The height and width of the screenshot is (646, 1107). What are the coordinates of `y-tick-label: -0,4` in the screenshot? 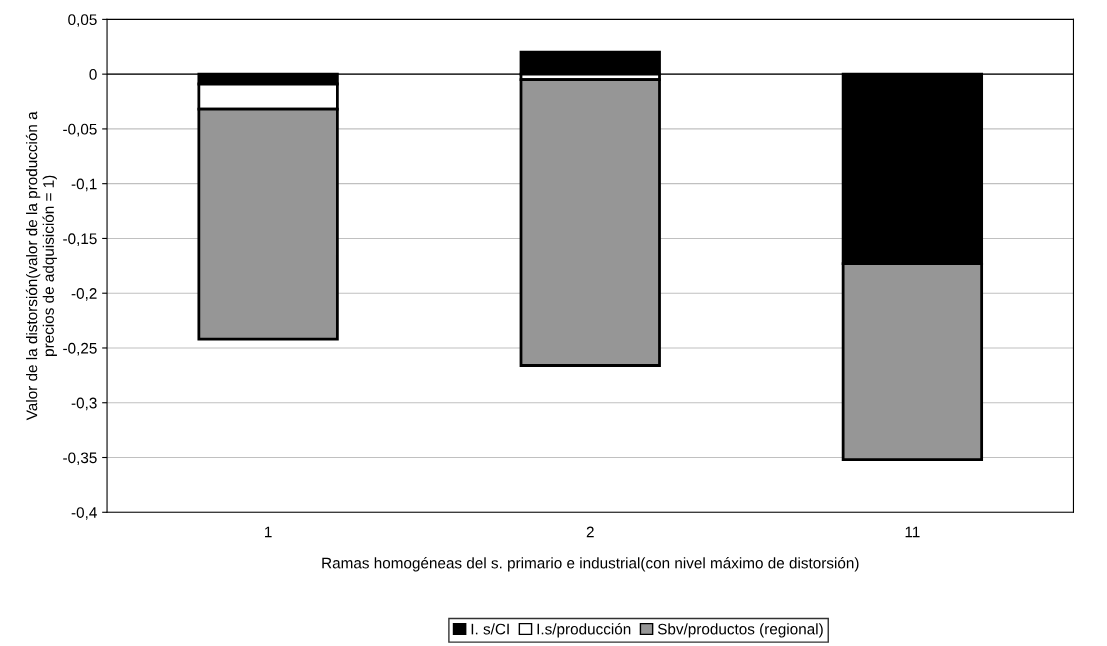 It's located at (84, 513).